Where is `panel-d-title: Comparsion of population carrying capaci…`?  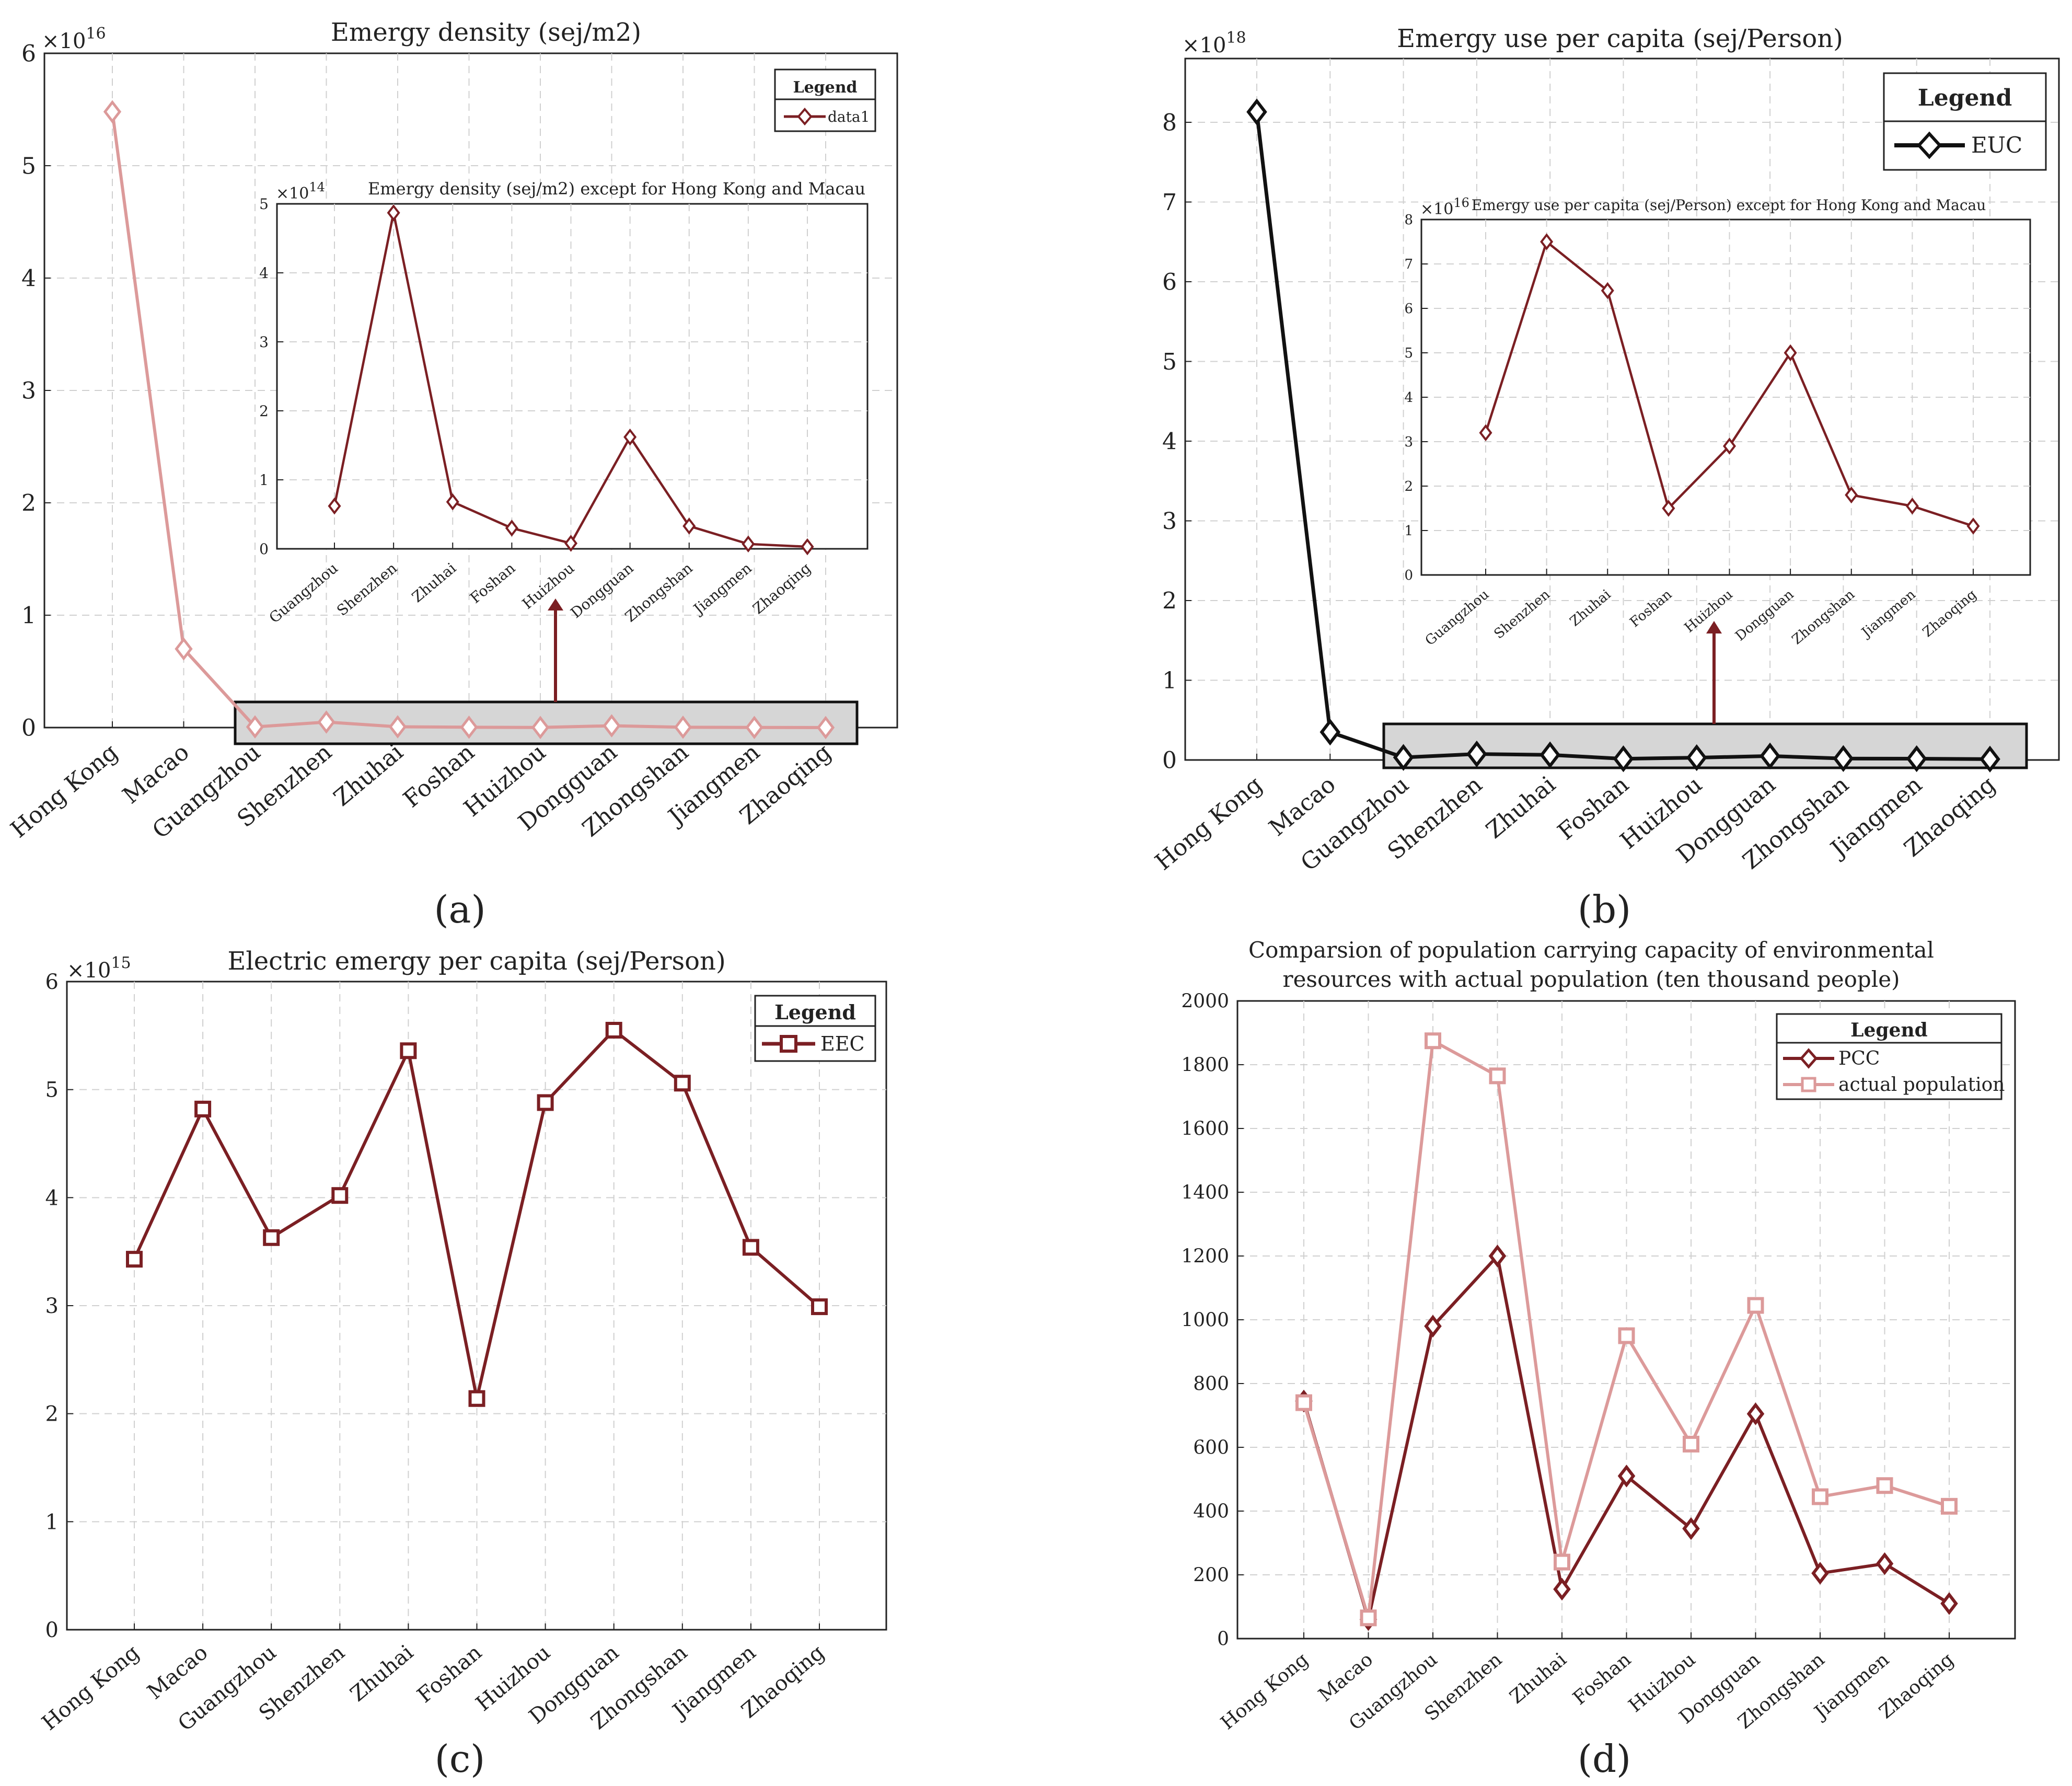 panel-d-title: Comparsion of population carrying capaci… is located at coordinates (1591, 950).